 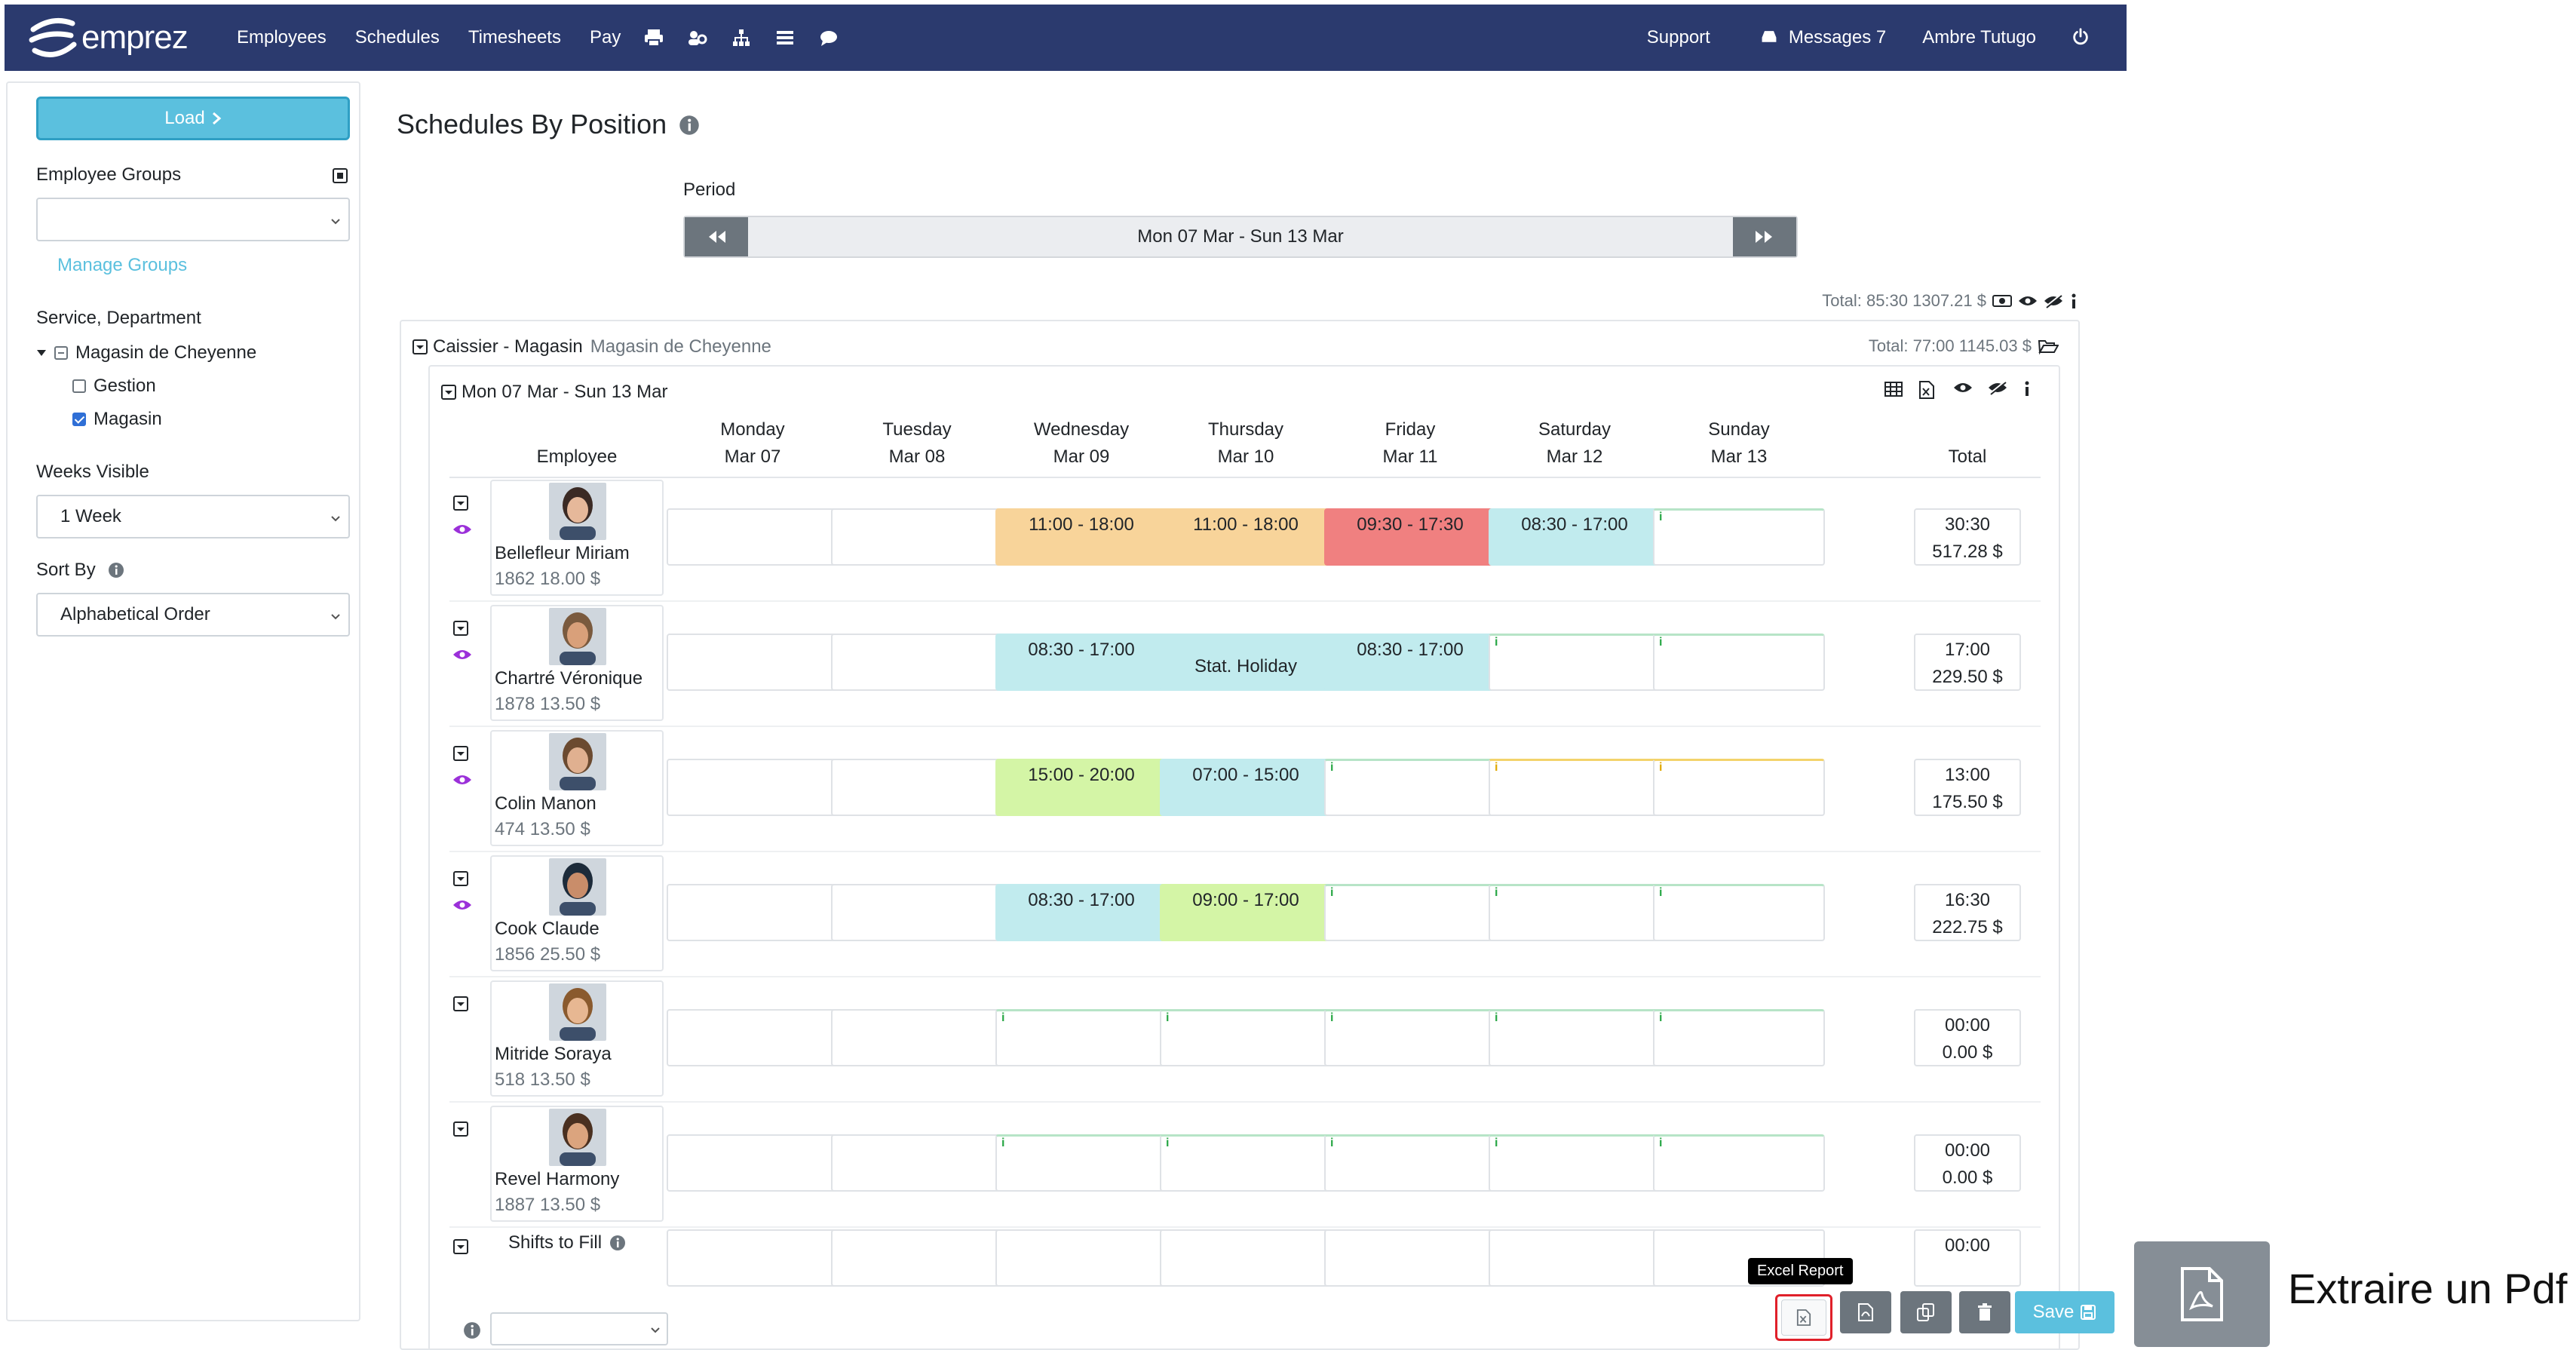 I want to click on employee-card: Mitride Soraya 518 13.50 $, so click(x=577, y=1038).